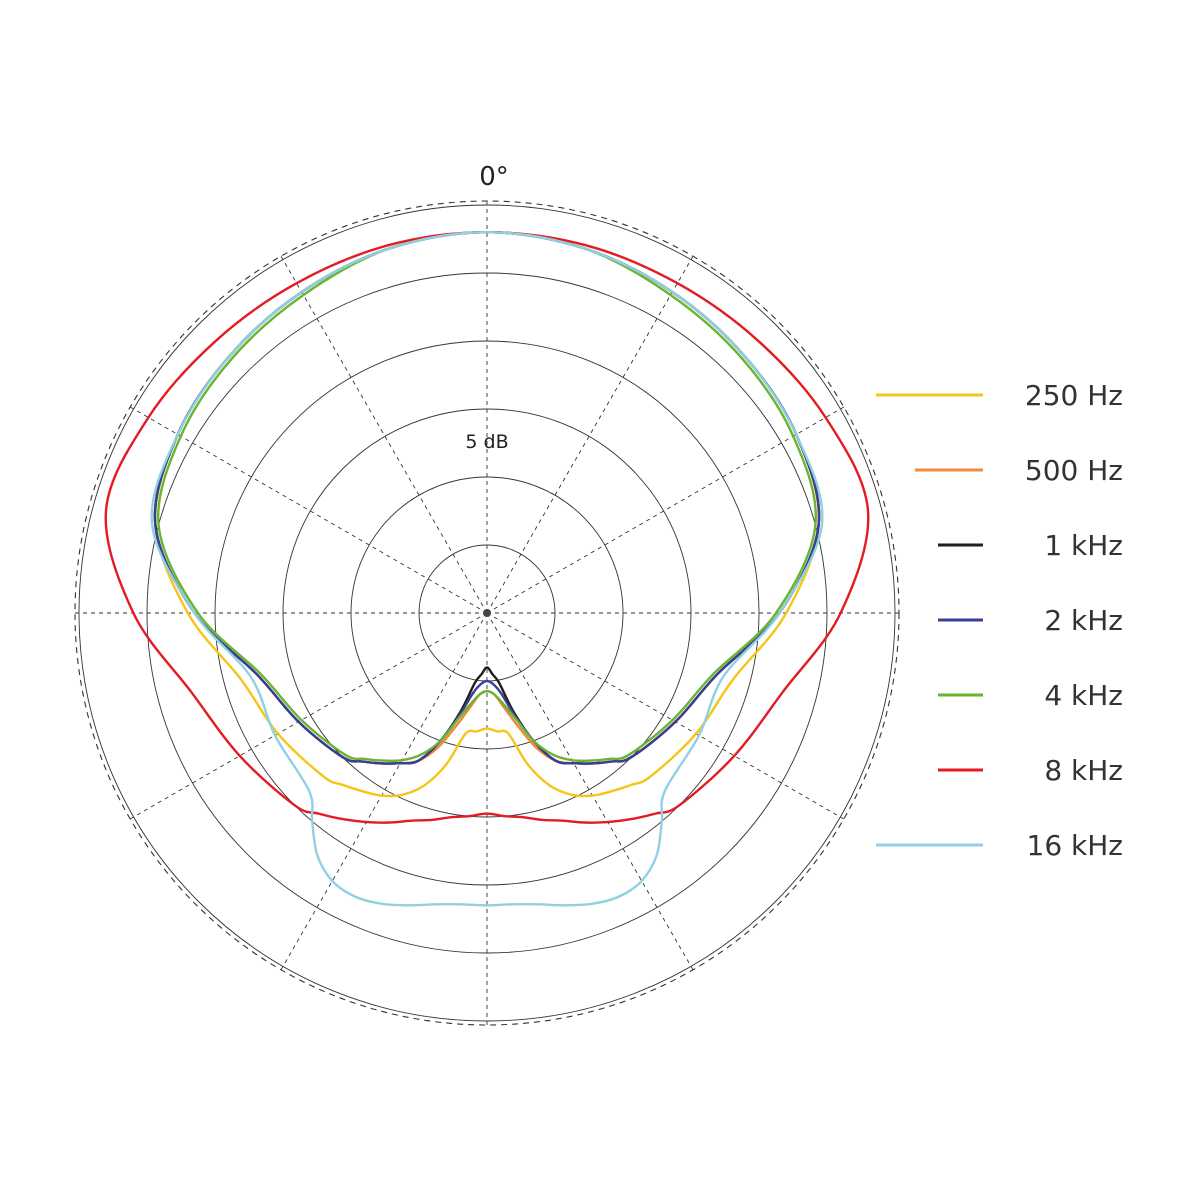 Image resolution: width=1200 pixels, height=1200 pixels. What do you see at coordinates (1074, 395) in the screenshot?
I see `legend-label-250-hz: 250 Hz` at bounding box center [1074, 395].